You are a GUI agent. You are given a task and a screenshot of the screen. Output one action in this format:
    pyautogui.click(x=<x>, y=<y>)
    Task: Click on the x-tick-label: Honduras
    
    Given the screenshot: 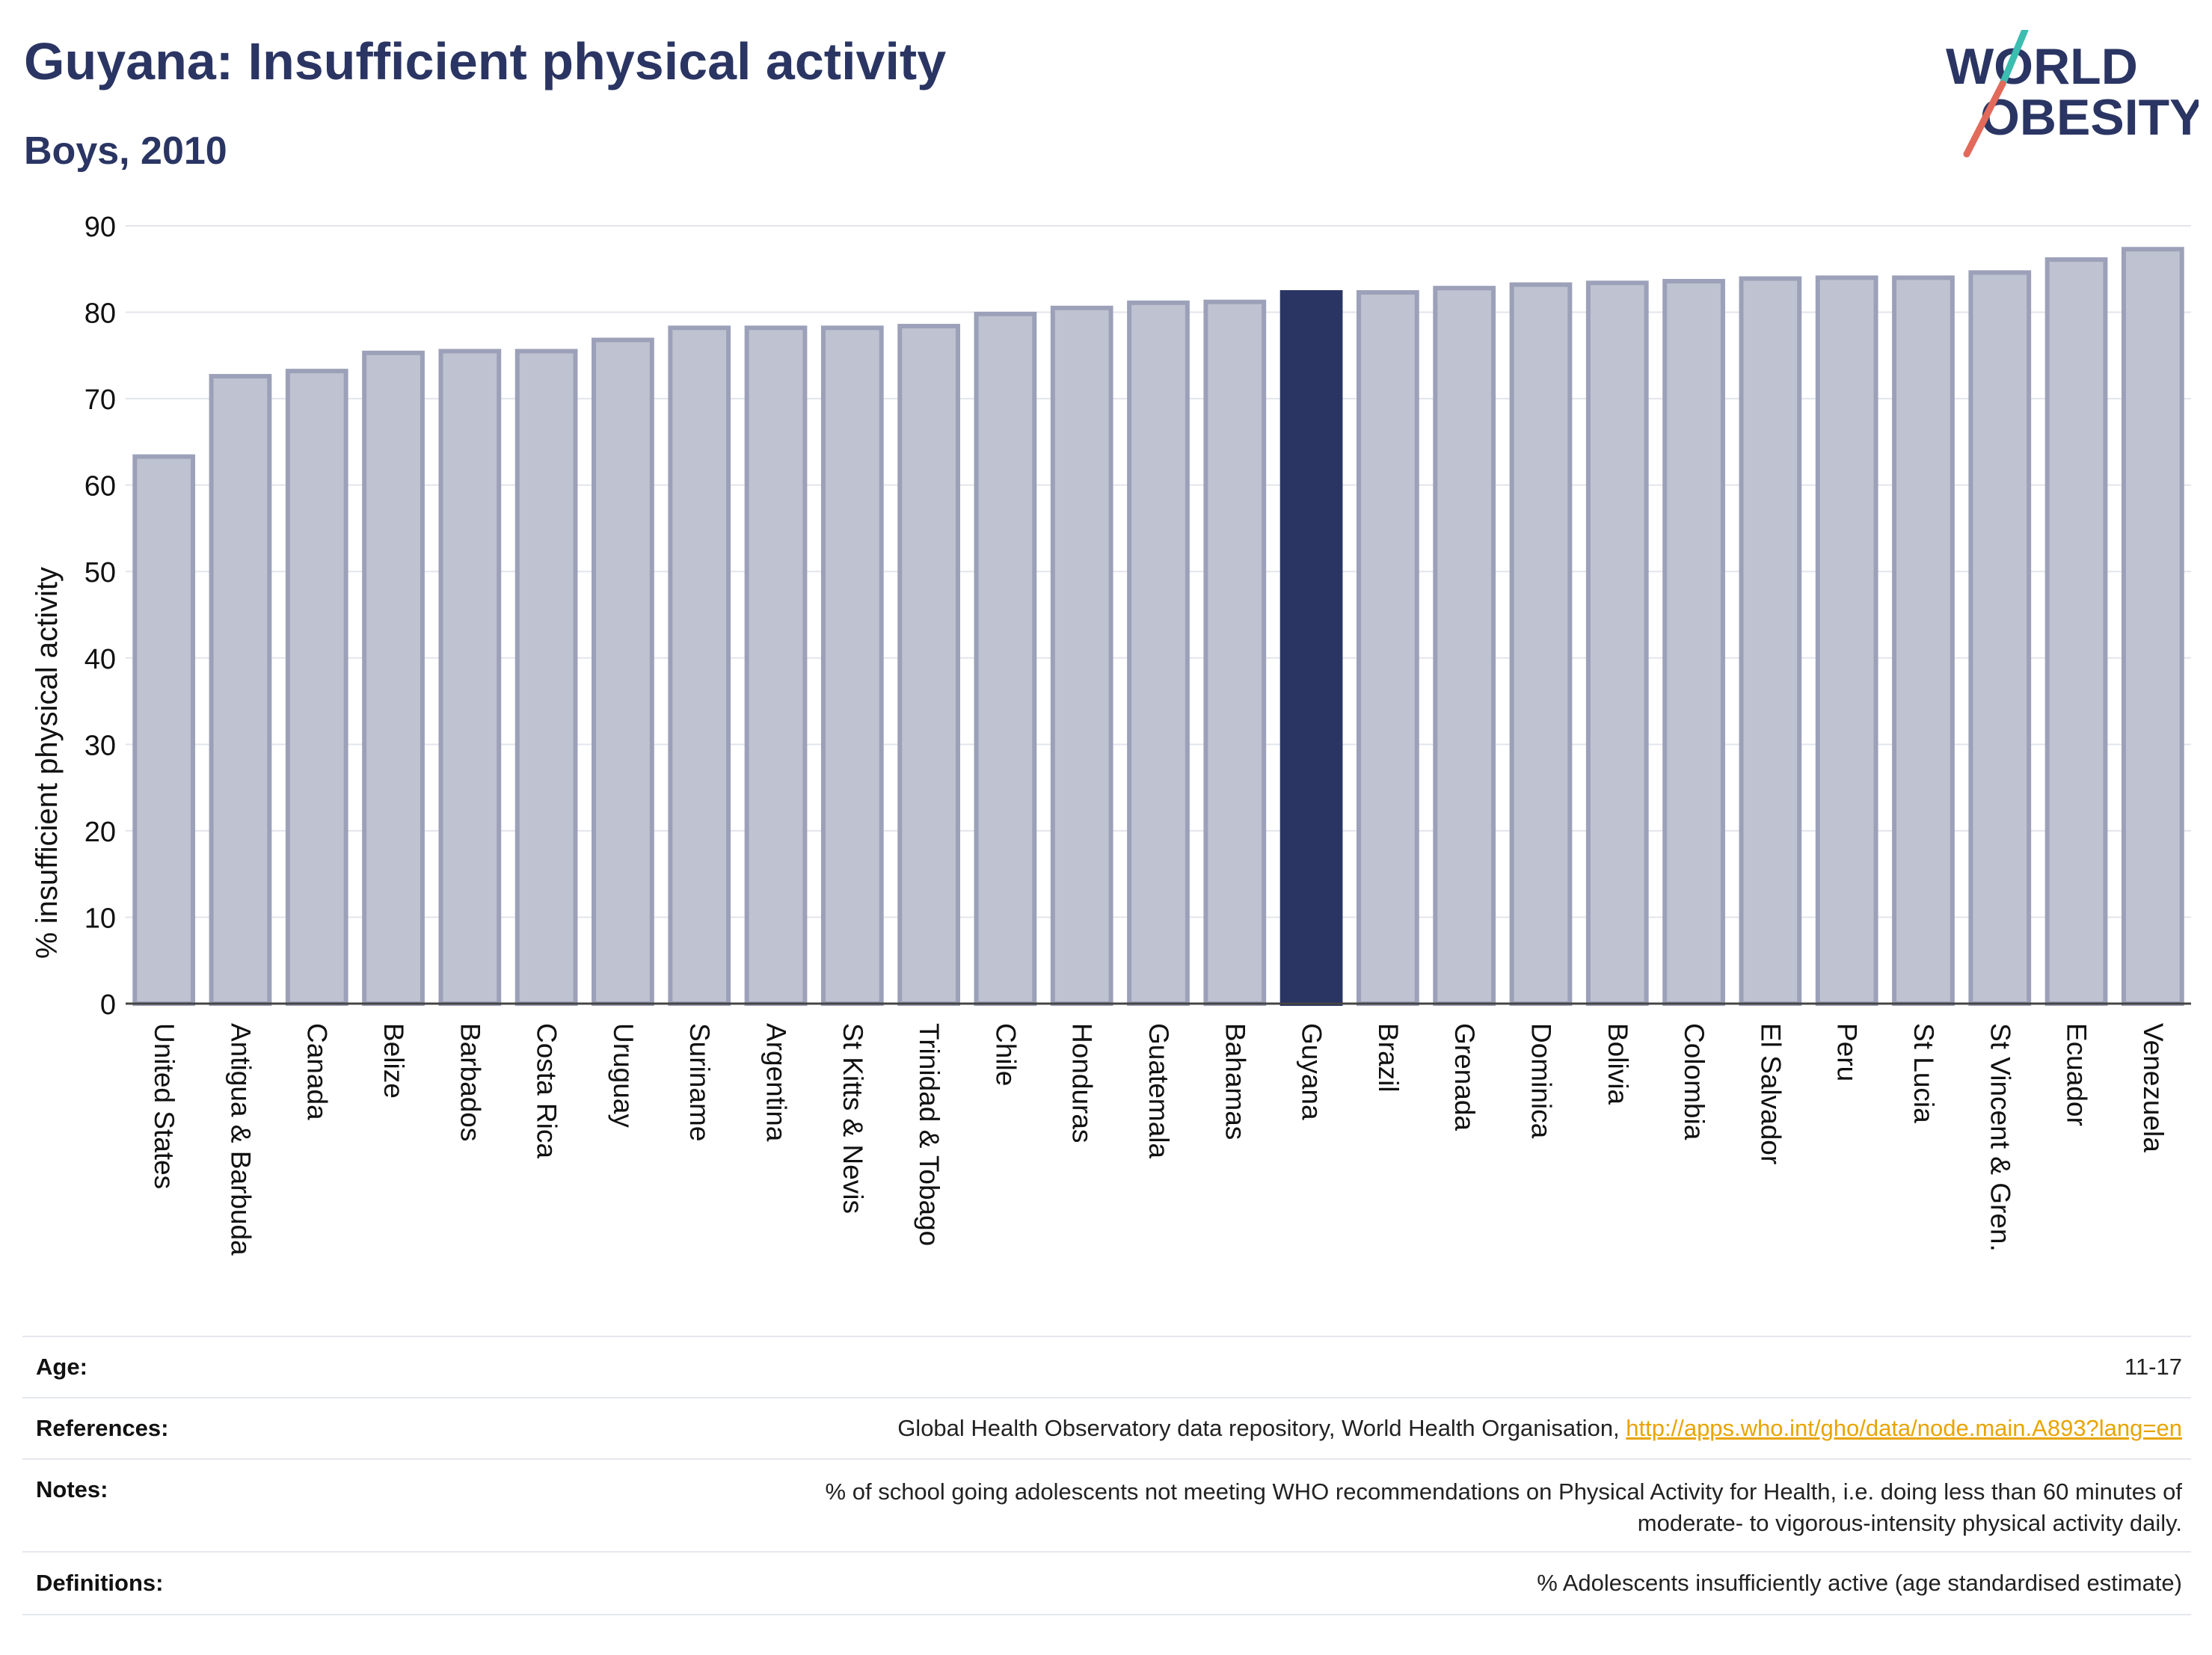 What is the action you would take?
    pyautogui.click(x=1082, y=1083)
    